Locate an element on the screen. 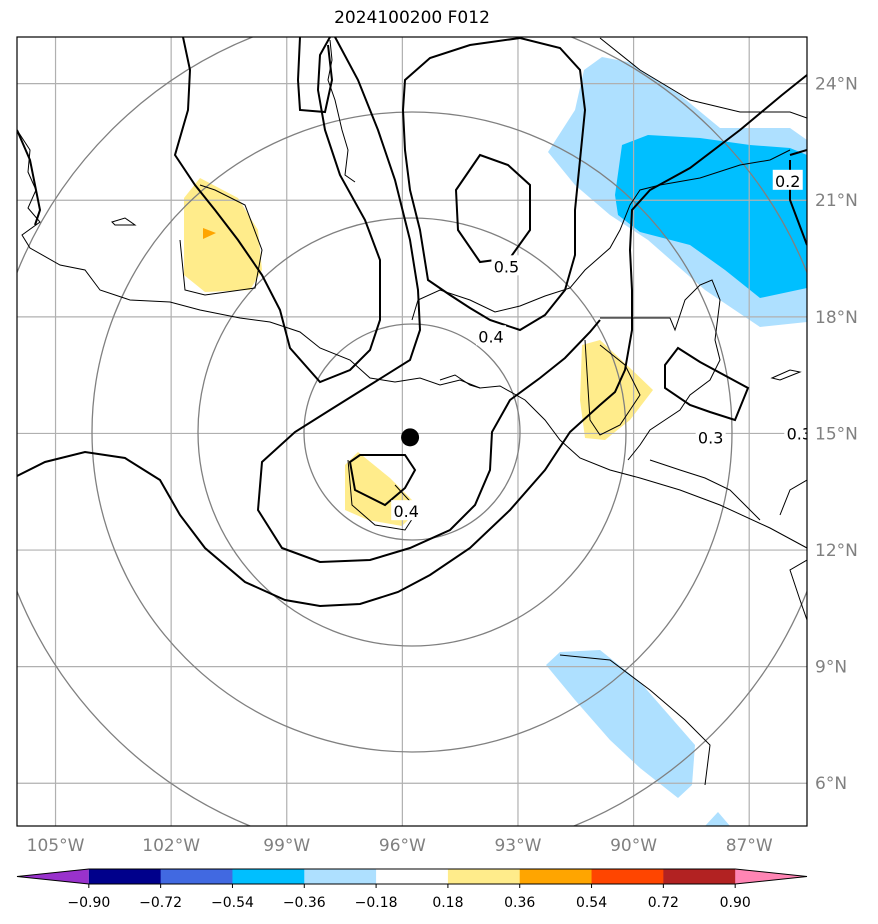 This screenshot has height=924, width=878. lon-tick-label: 96°W is located at coordinates (402, 846).